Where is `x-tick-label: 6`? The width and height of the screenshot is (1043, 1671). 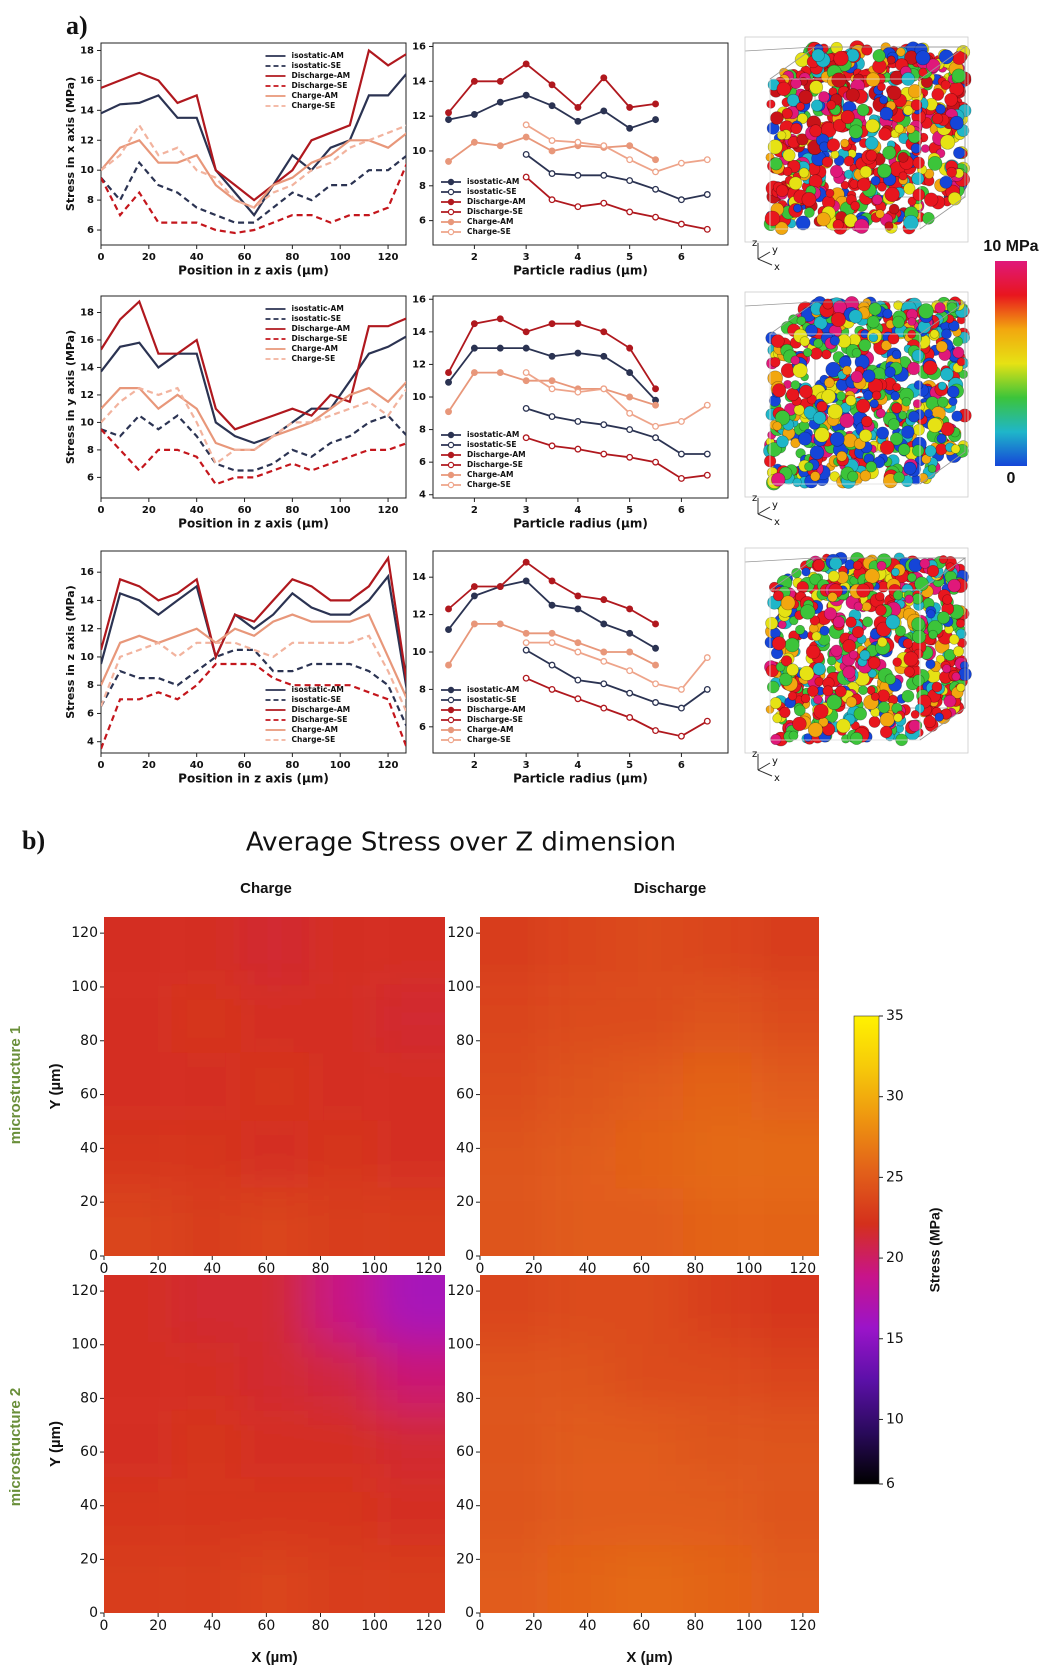
x-tick-label: 6 is located at coordinates (681, 765).